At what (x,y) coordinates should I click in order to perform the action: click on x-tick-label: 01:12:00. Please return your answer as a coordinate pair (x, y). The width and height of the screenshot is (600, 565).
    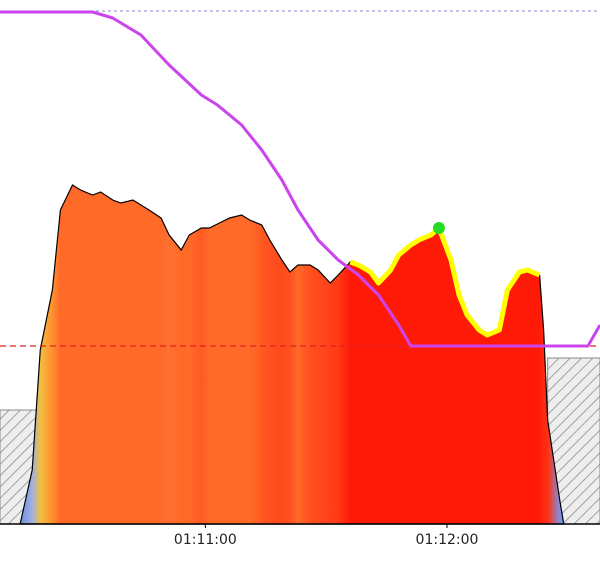
    Looking at the image, I should click on (447, 540).